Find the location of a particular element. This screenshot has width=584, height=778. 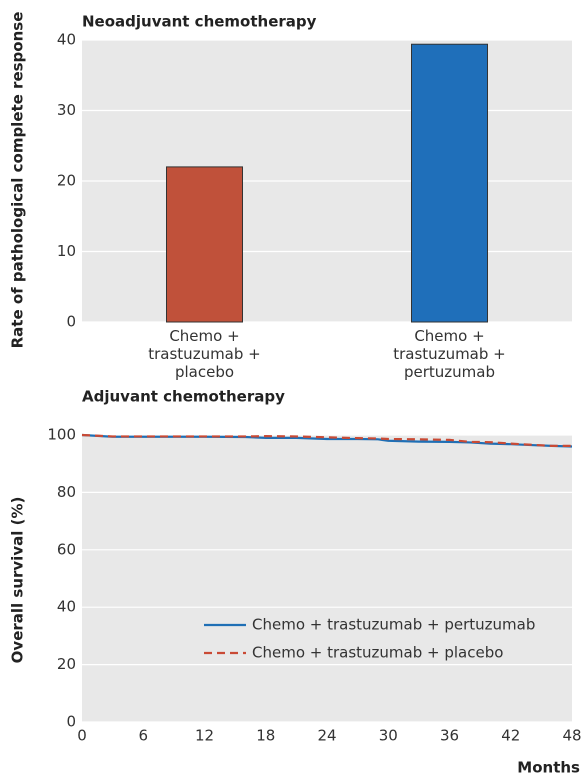

x-tick-label: Chemo + trastuzumab + pertuzumab is located at coordinates (449, 354).